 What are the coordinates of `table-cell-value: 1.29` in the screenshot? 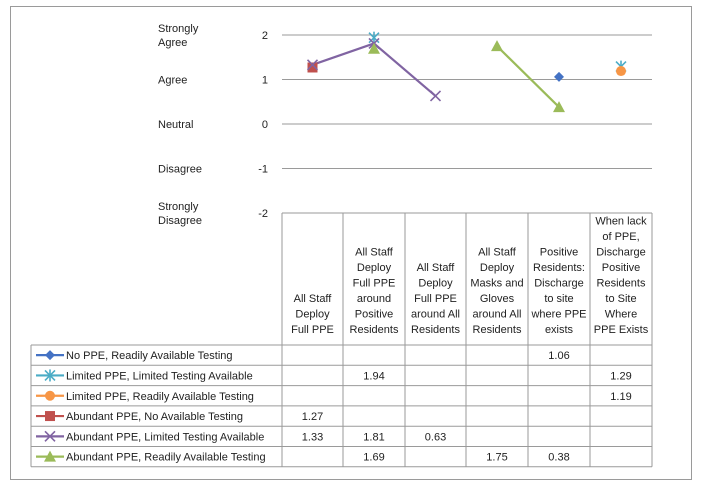 It's located at (620, 376).